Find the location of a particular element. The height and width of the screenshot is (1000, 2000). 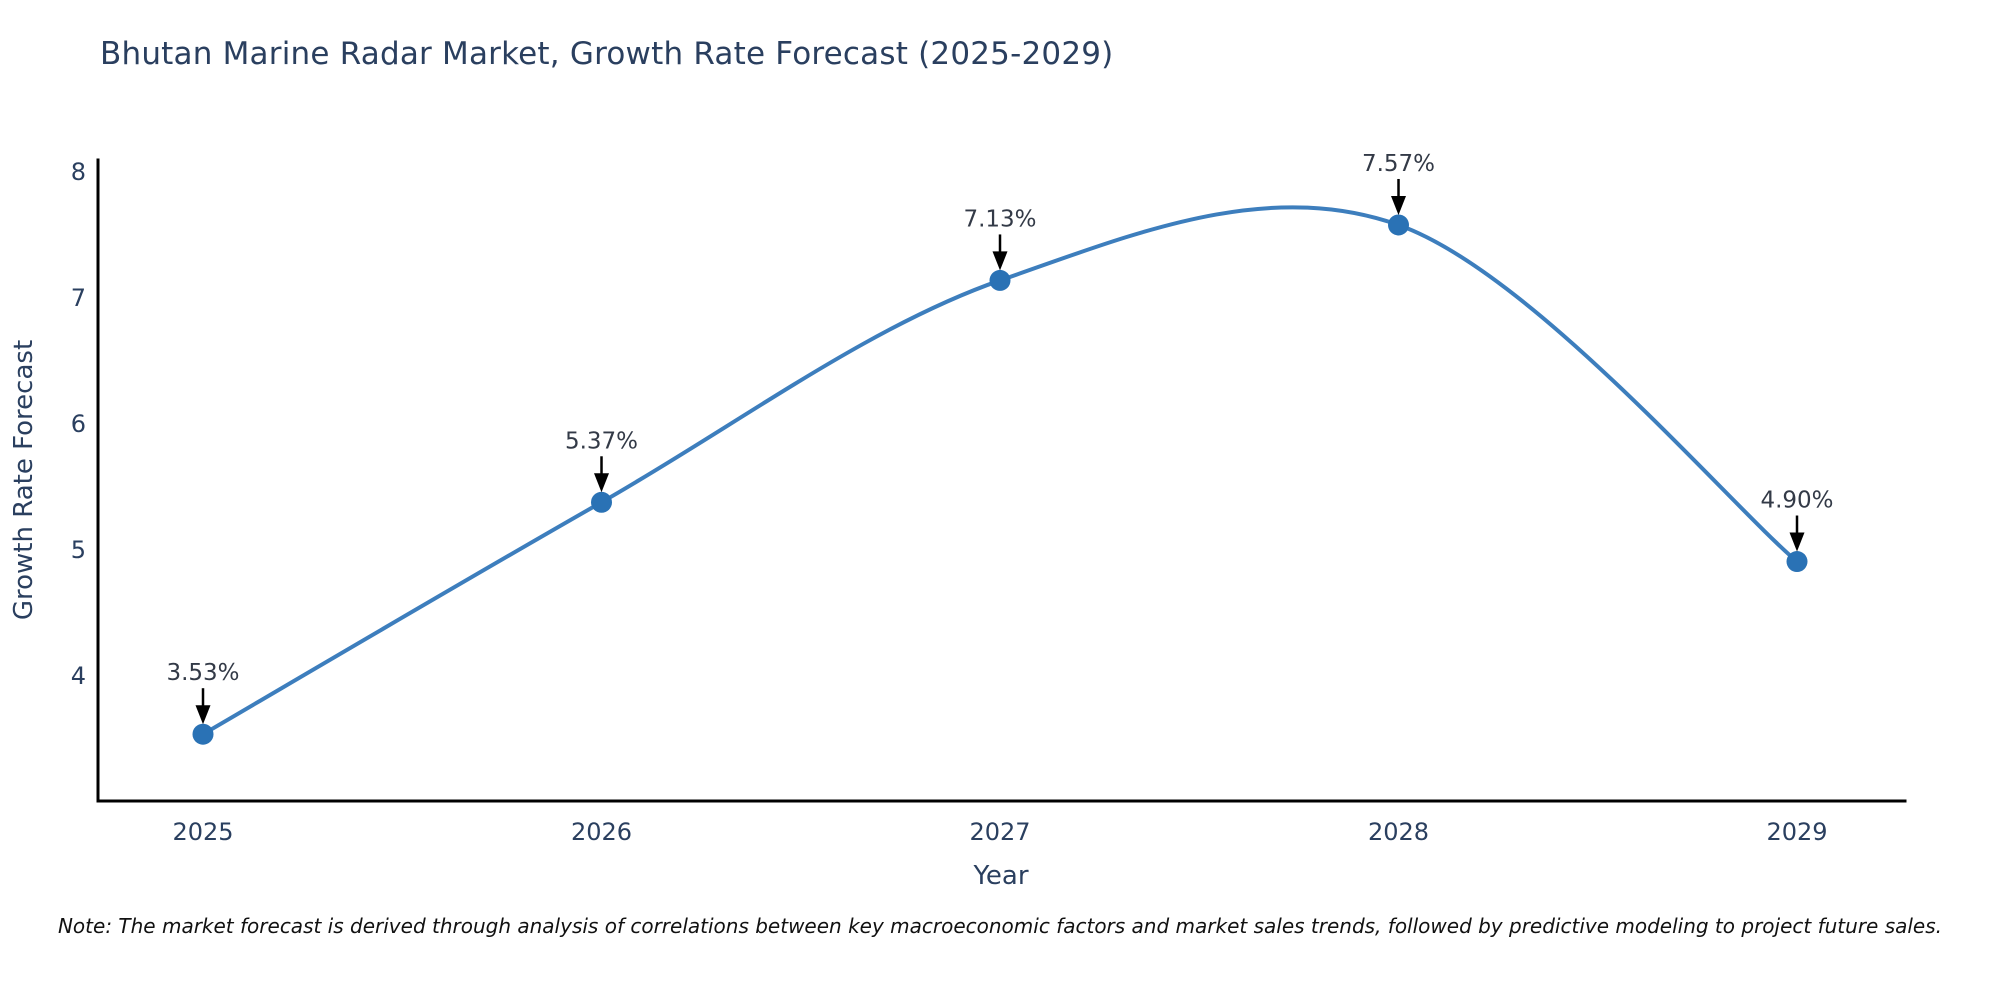

x-tick-label: 2029 is located at coordinates (1796, 832).